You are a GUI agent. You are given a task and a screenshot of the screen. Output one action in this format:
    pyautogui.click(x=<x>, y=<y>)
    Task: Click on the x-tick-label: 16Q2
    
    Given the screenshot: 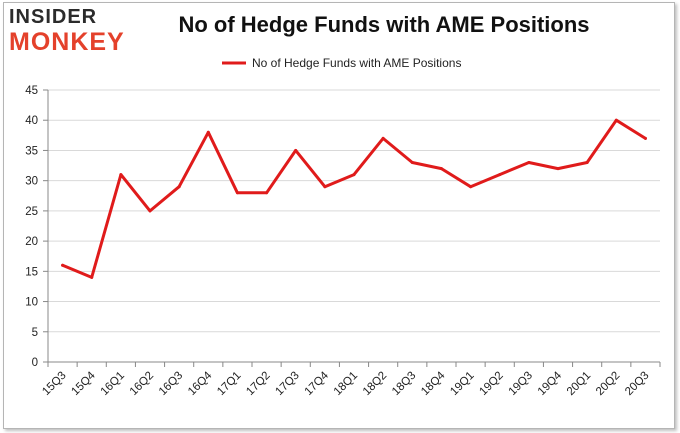 What is the action you would take?
    pyautogui.click(x=142, y=384)
    